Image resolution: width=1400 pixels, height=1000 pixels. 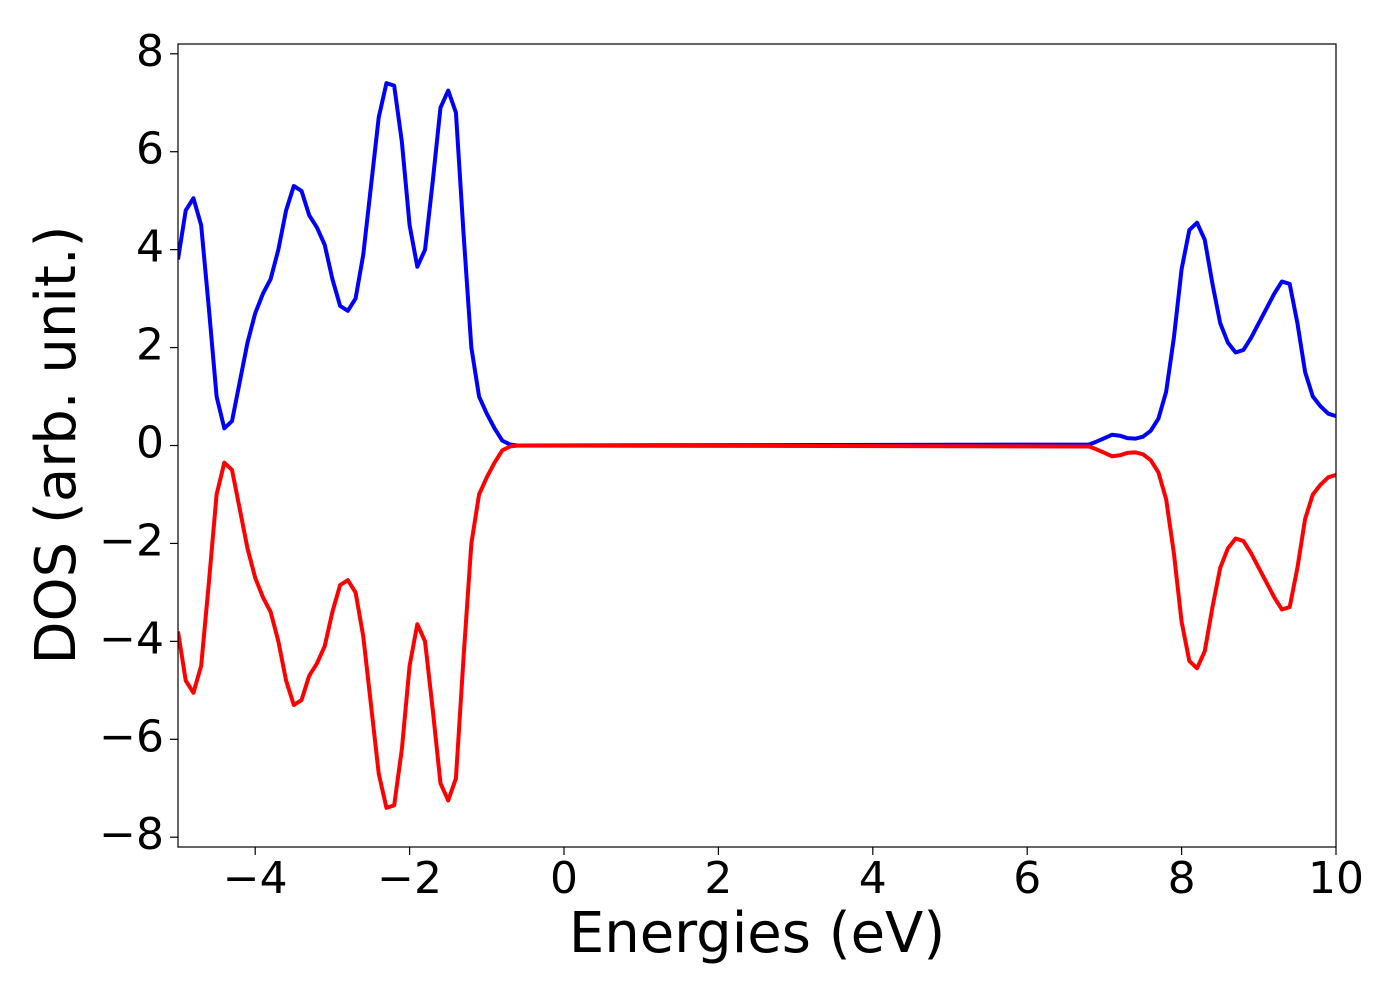 What do you see at coordinates (56, 444) in the screenshot?
I see `y-axis-label: DOS (arb. unit.)` at bounding box center [56, 444].